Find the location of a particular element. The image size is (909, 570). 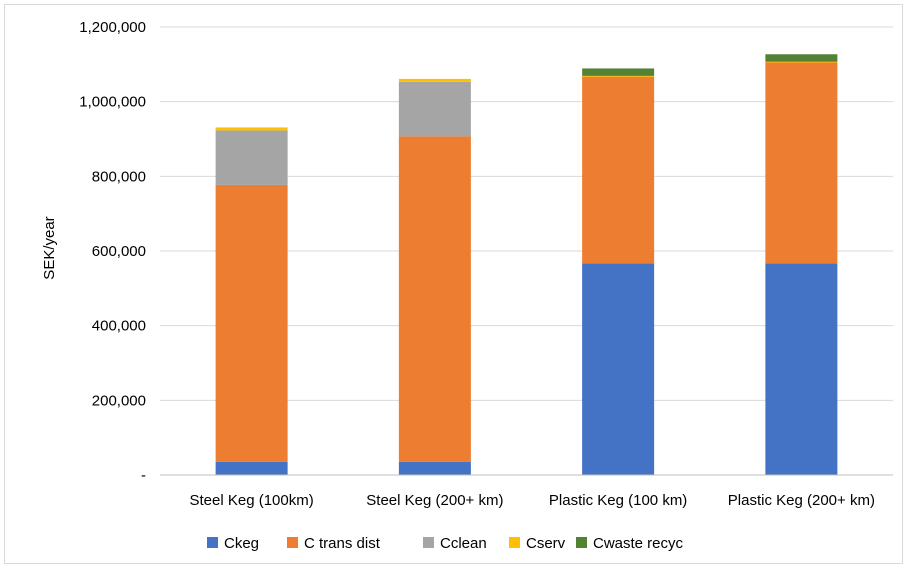

y-tick-label: - is located at coordinates (143, 475).